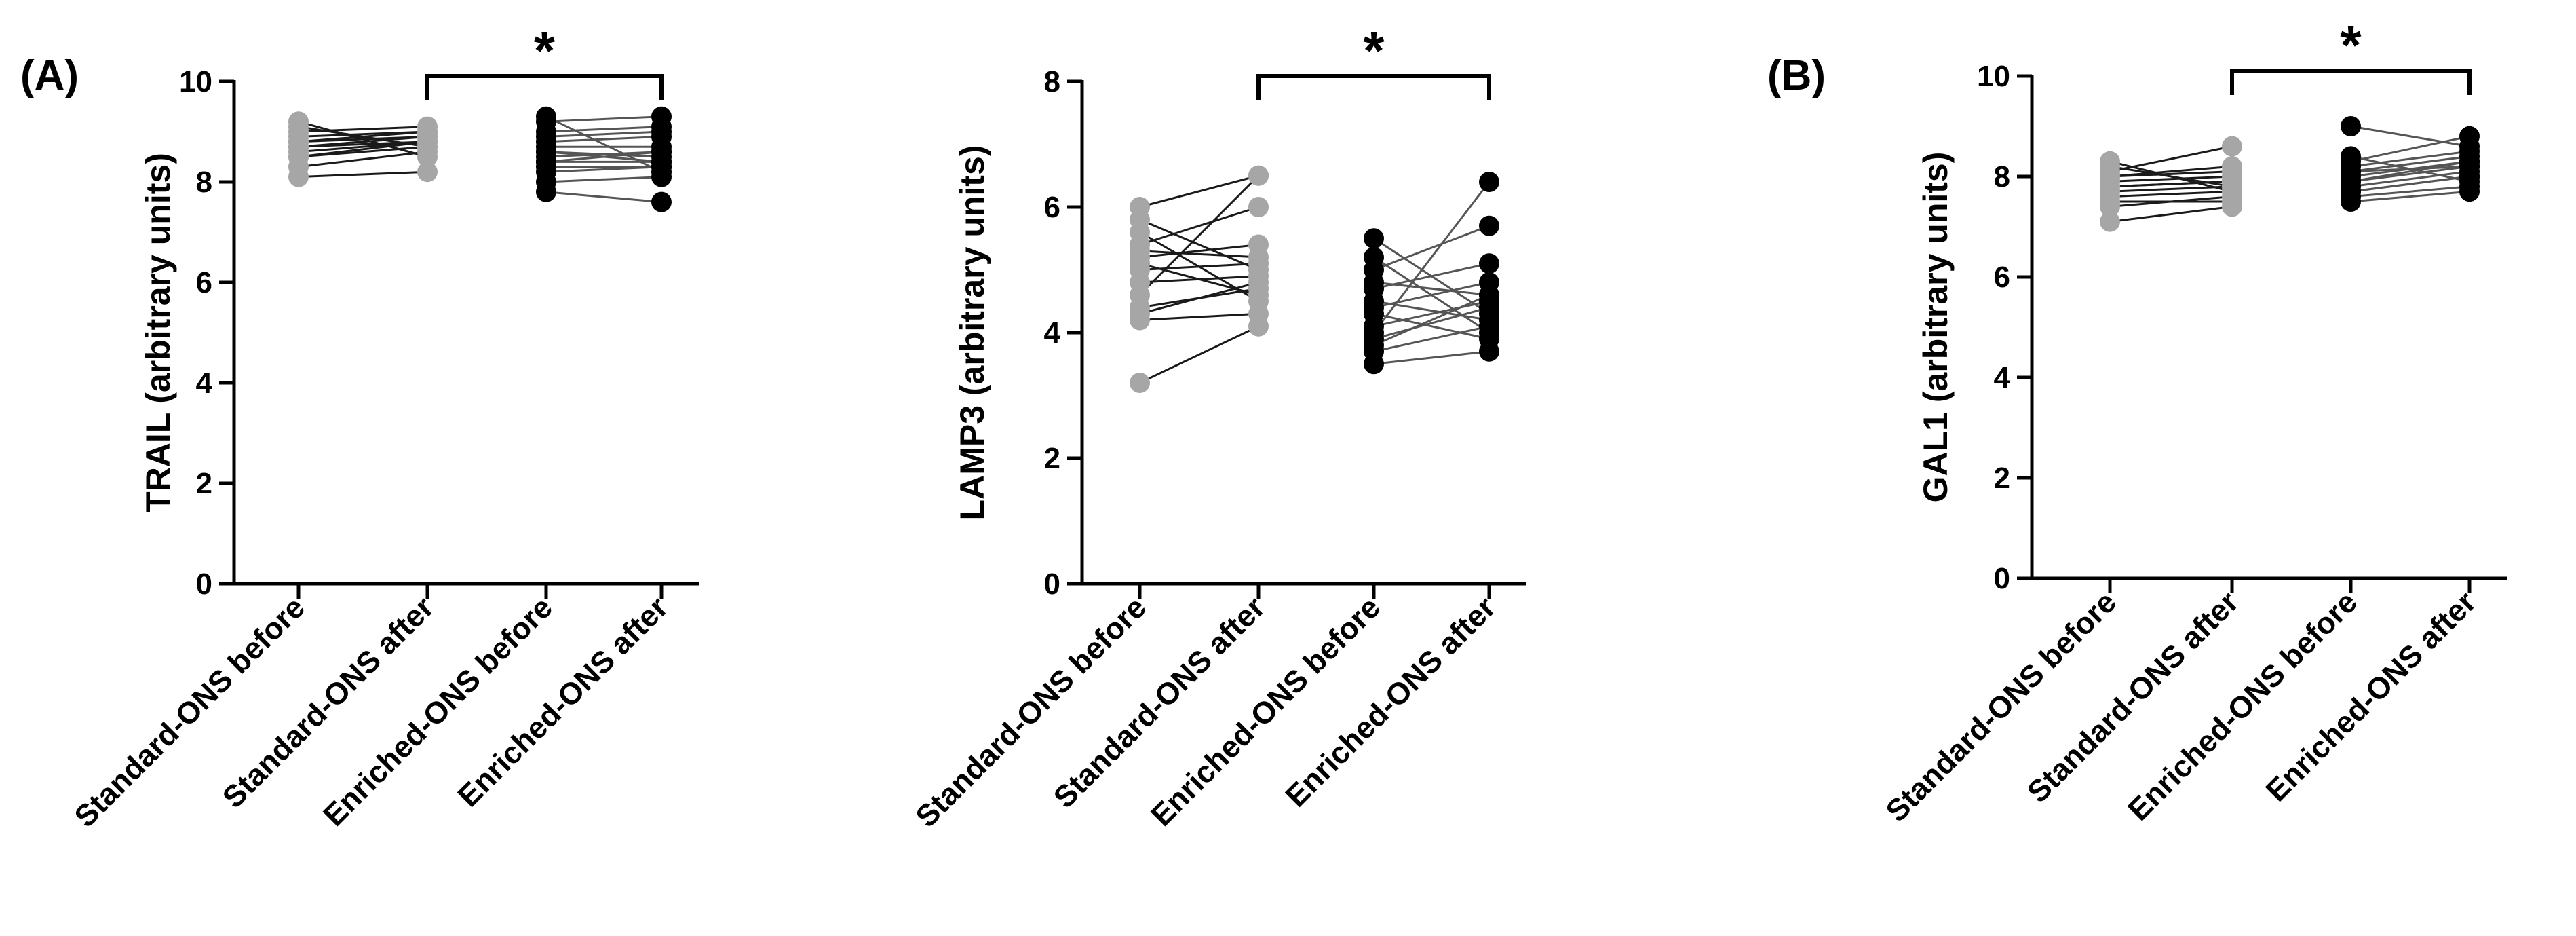  What do you see at coordinates (544, 87) in the screenshot?
I see `significance-bracket` at bounding box center [544, 87].